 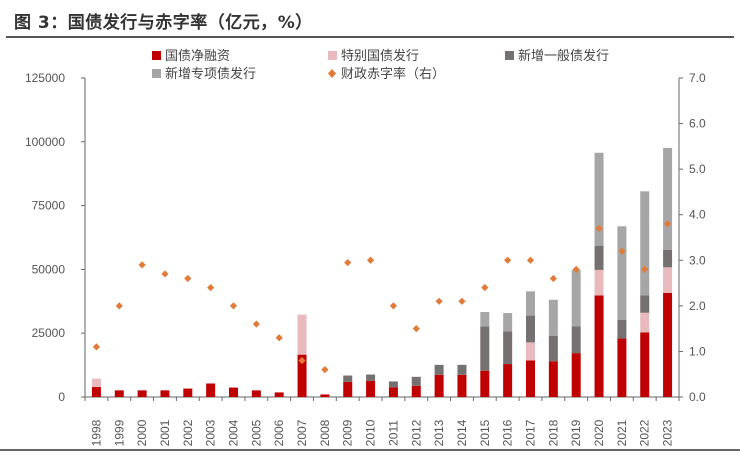 I want to click on chart-title: 图 3：国债发行与赤字率（亿元，%）, so click(x=163, y=23).